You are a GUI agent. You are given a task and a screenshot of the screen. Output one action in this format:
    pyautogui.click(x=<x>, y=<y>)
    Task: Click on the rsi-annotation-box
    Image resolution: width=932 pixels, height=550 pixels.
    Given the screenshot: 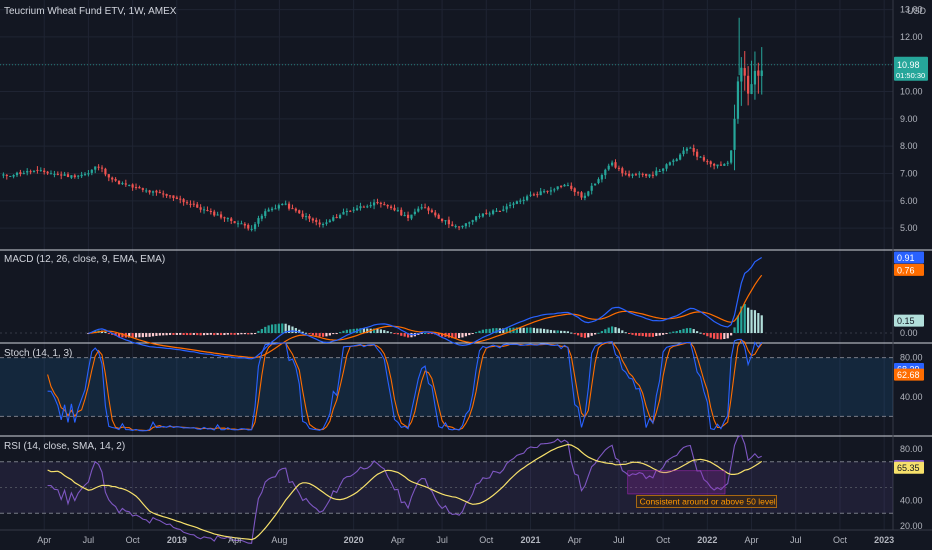 What is the action you would take?
    pyautogui.click(x=706, y=501)
    